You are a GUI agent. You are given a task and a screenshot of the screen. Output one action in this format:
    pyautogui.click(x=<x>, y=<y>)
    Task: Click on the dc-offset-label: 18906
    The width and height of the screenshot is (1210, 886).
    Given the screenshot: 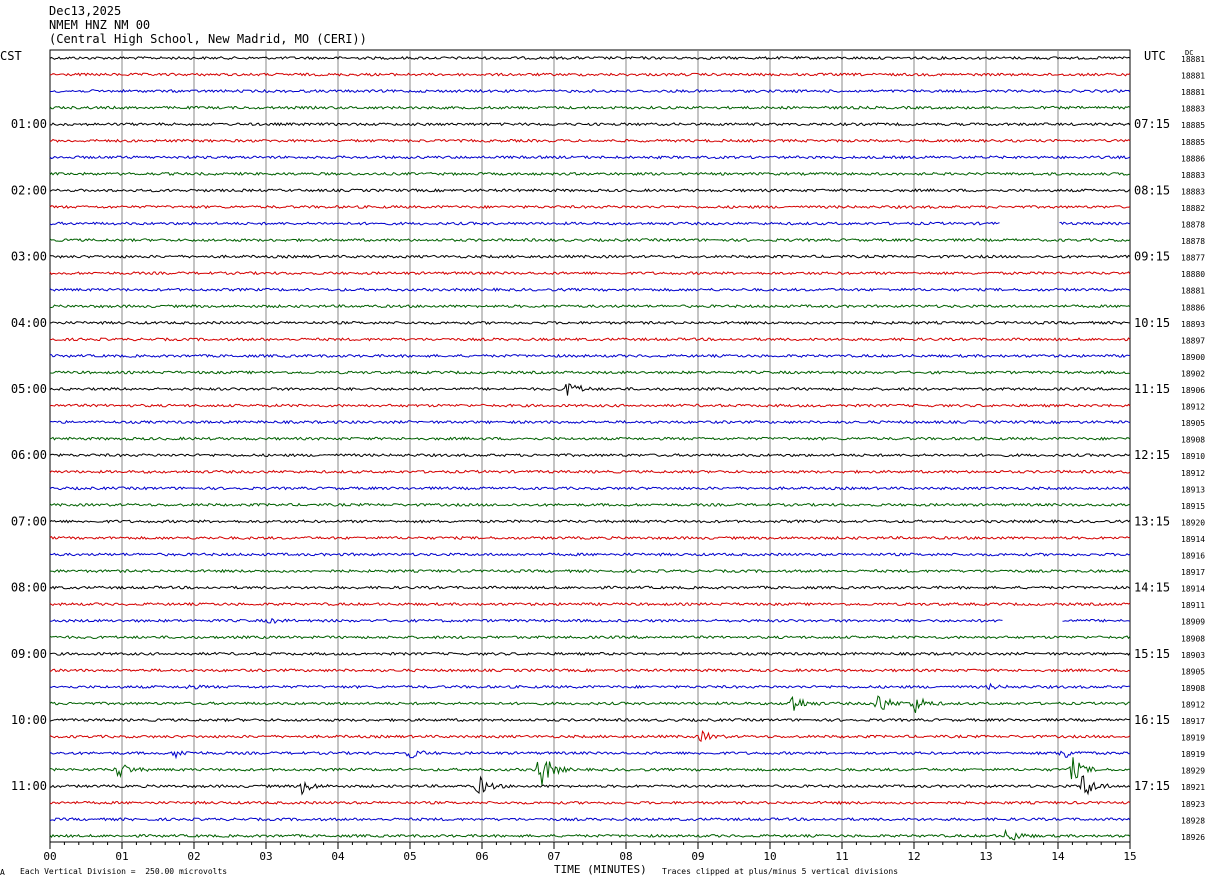 What is the action you would take?
    pyautogui.click(x=1193, y=390)
    